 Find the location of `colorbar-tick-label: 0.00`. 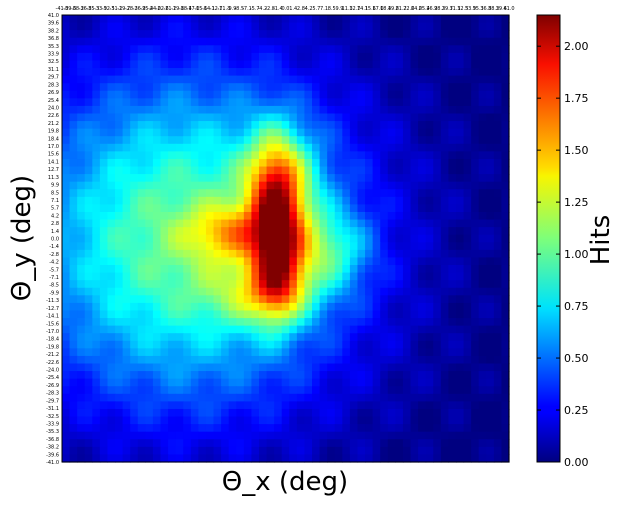

colorbar-tick-label: 0.00 is located at coordinates (576, 462).